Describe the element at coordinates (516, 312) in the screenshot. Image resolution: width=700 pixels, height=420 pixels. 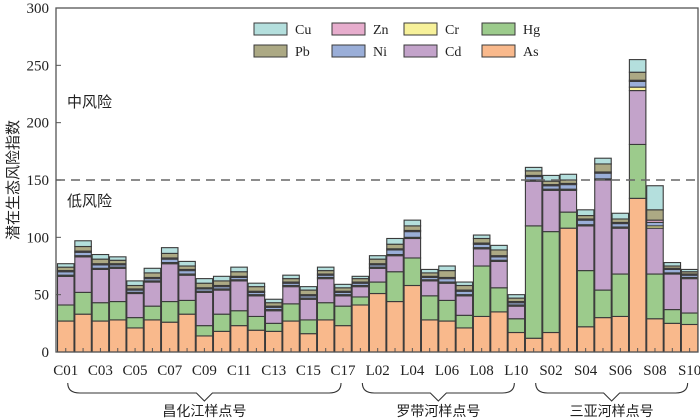
I see `bar-segment-L10-Cd` at that location.